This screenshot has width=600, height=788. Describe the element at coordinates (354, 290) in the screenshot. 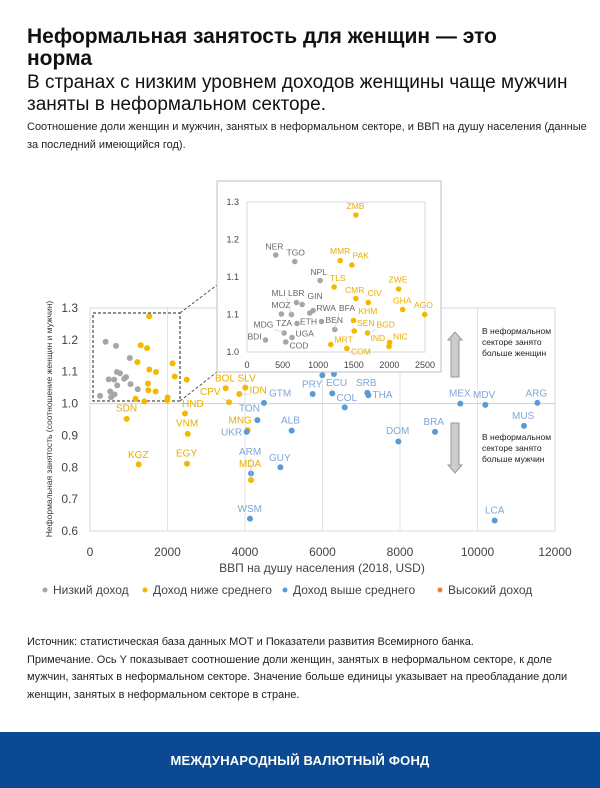

I see `inset-point-label: CMR` at that location.